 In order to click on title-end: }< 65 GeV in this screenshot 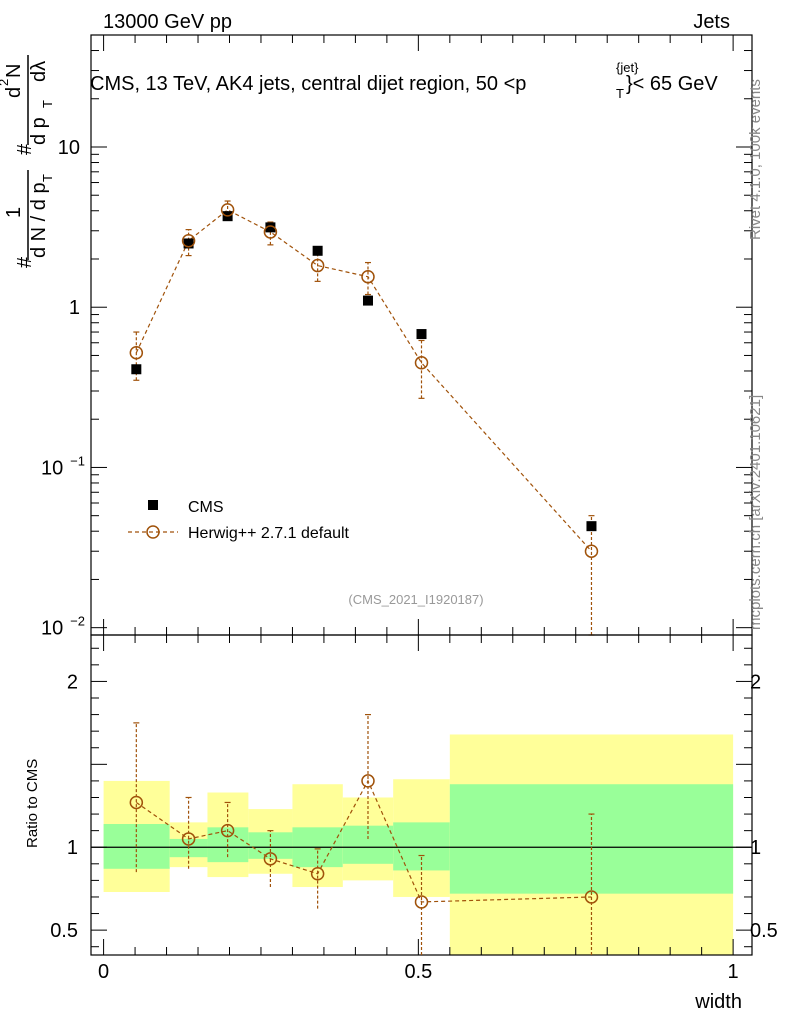, I will do `click(672, 84)`.